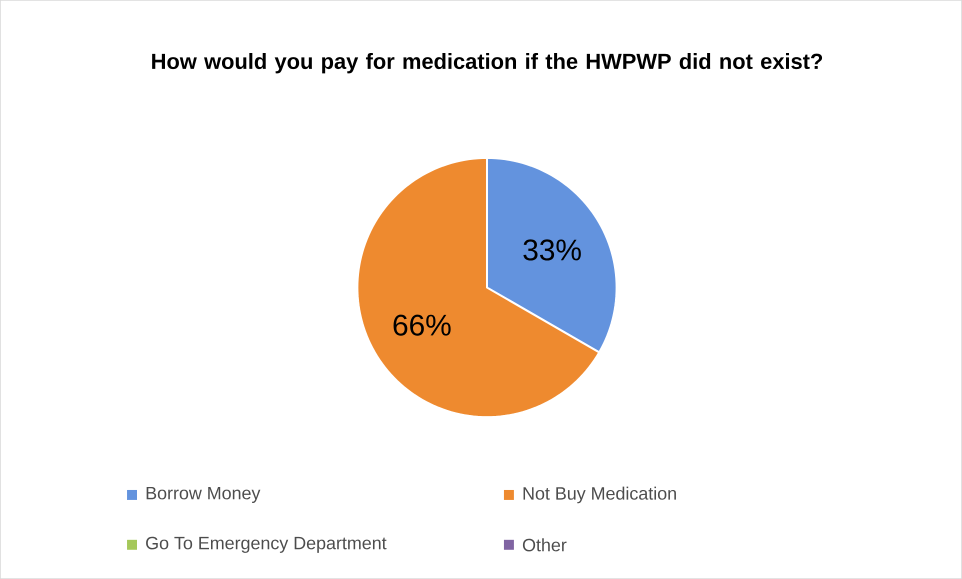 This screenshot has width=962, height=579. I want to click on legend-label: Other, so click(544, 545).